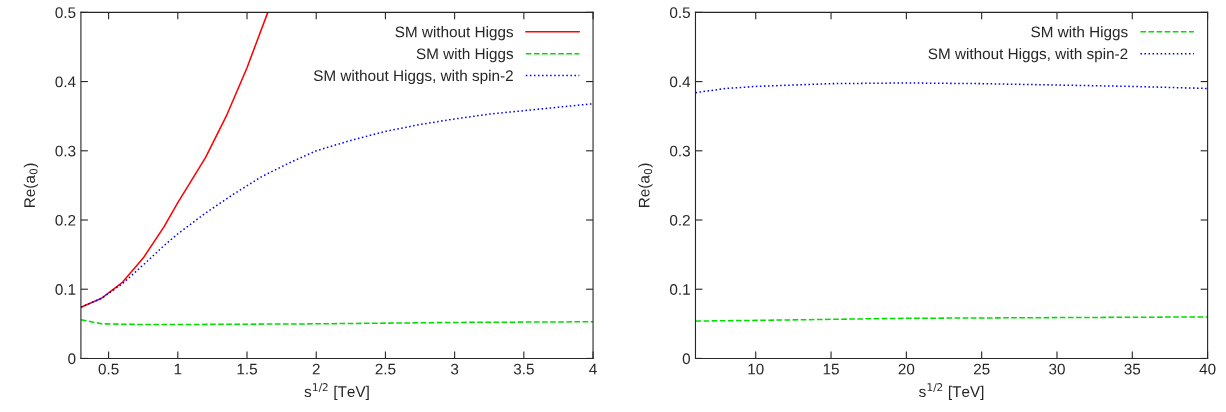 Image resolution: width=1226 pixels, height=412 pixels. Describe the element at coordinates (178, 369) in the screenshot. I see `x-tick-label: 1` at that location.